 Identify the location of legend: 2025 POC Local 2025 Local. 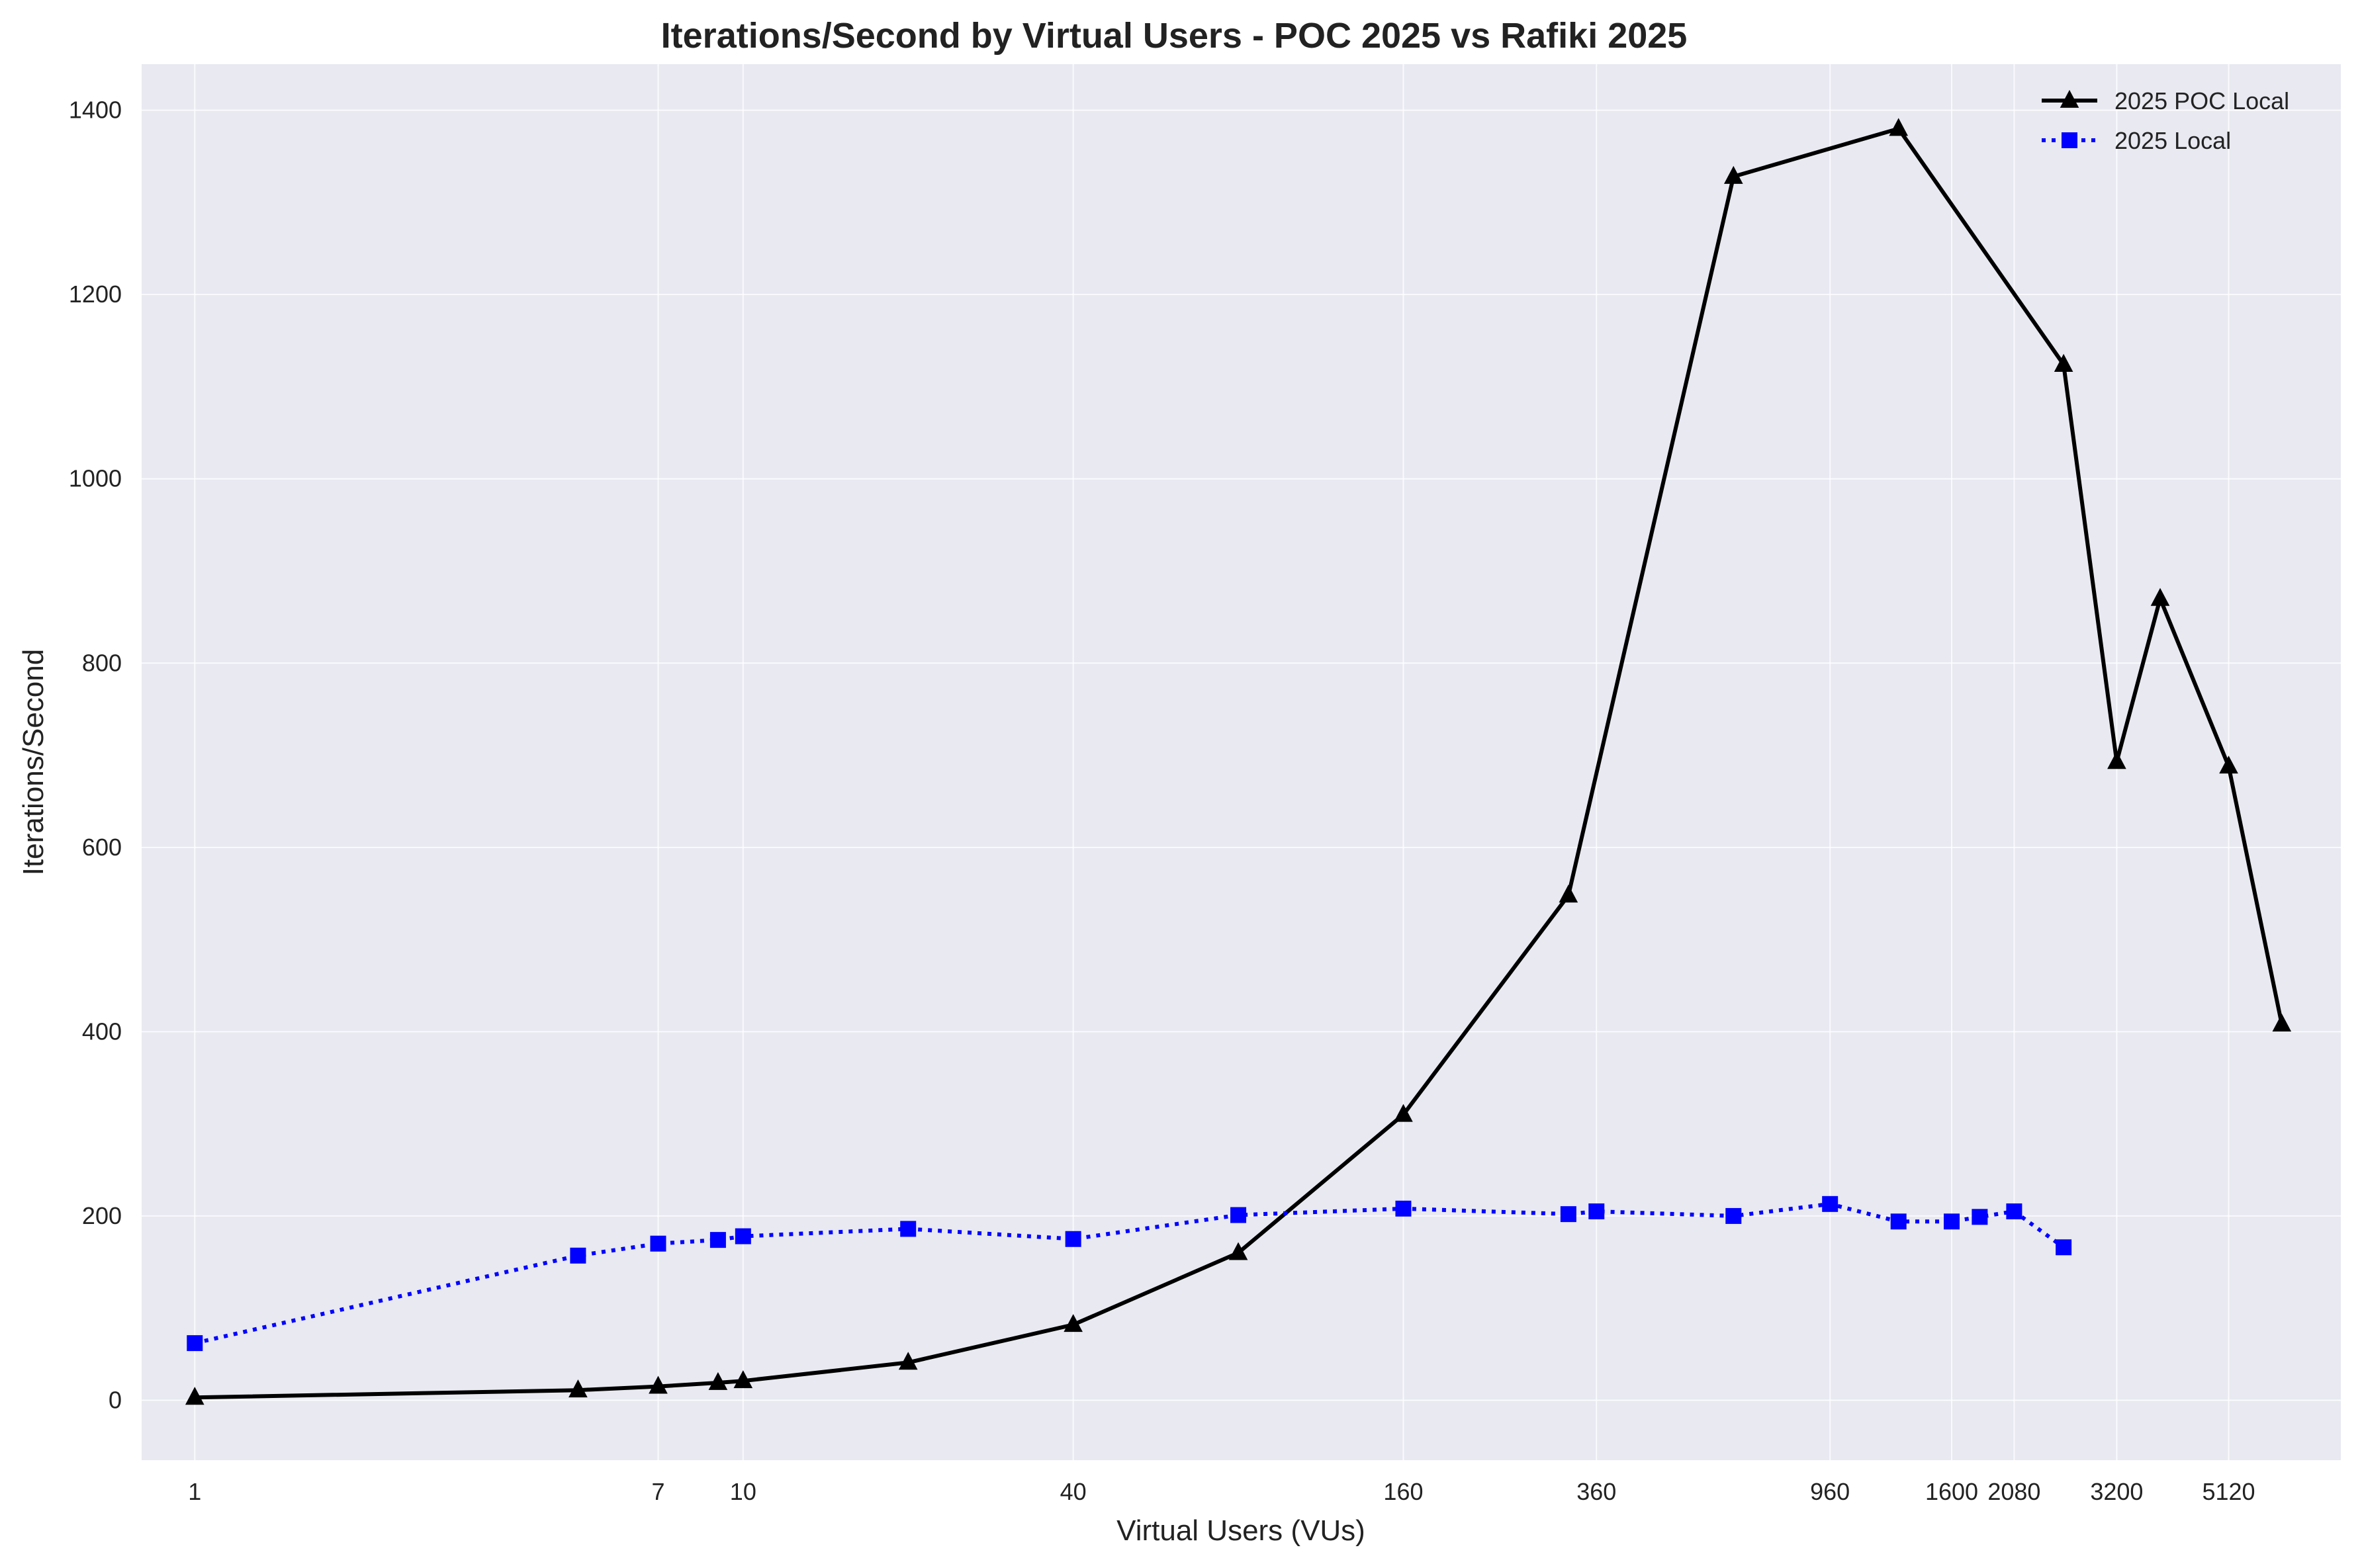
(2165, 121).